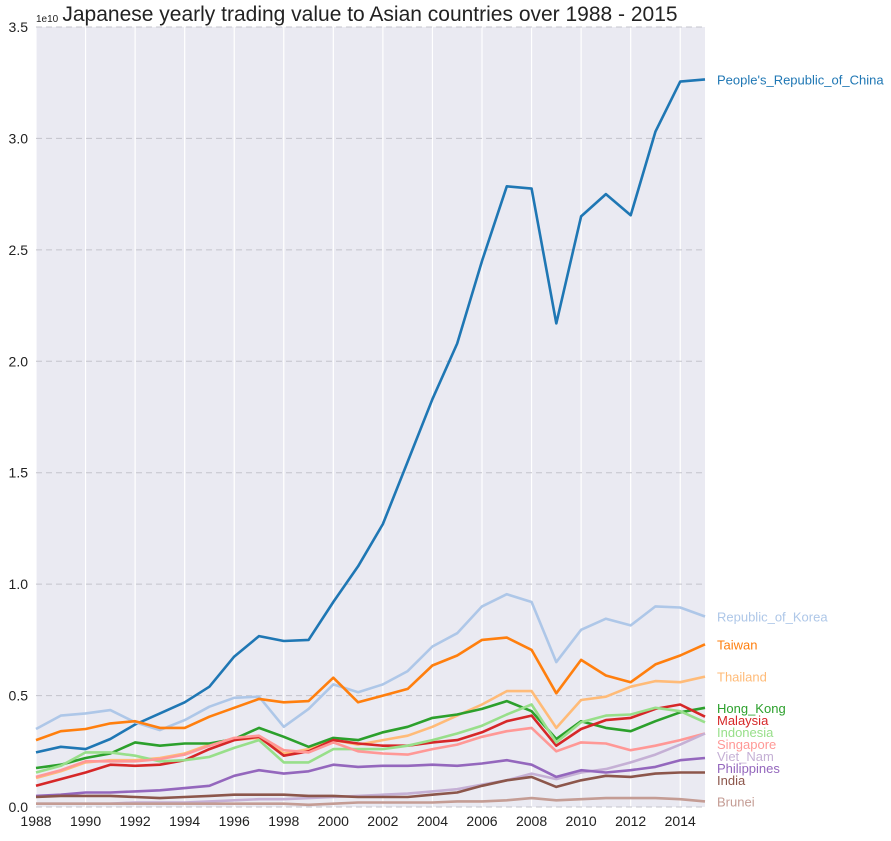 Image resolution: width=891 pixels, height=841 pixels. What do you see at coordinates (531, 821) in the screenshot?
I see `x-tick-label: 2008` at bounding box center [531, 821].